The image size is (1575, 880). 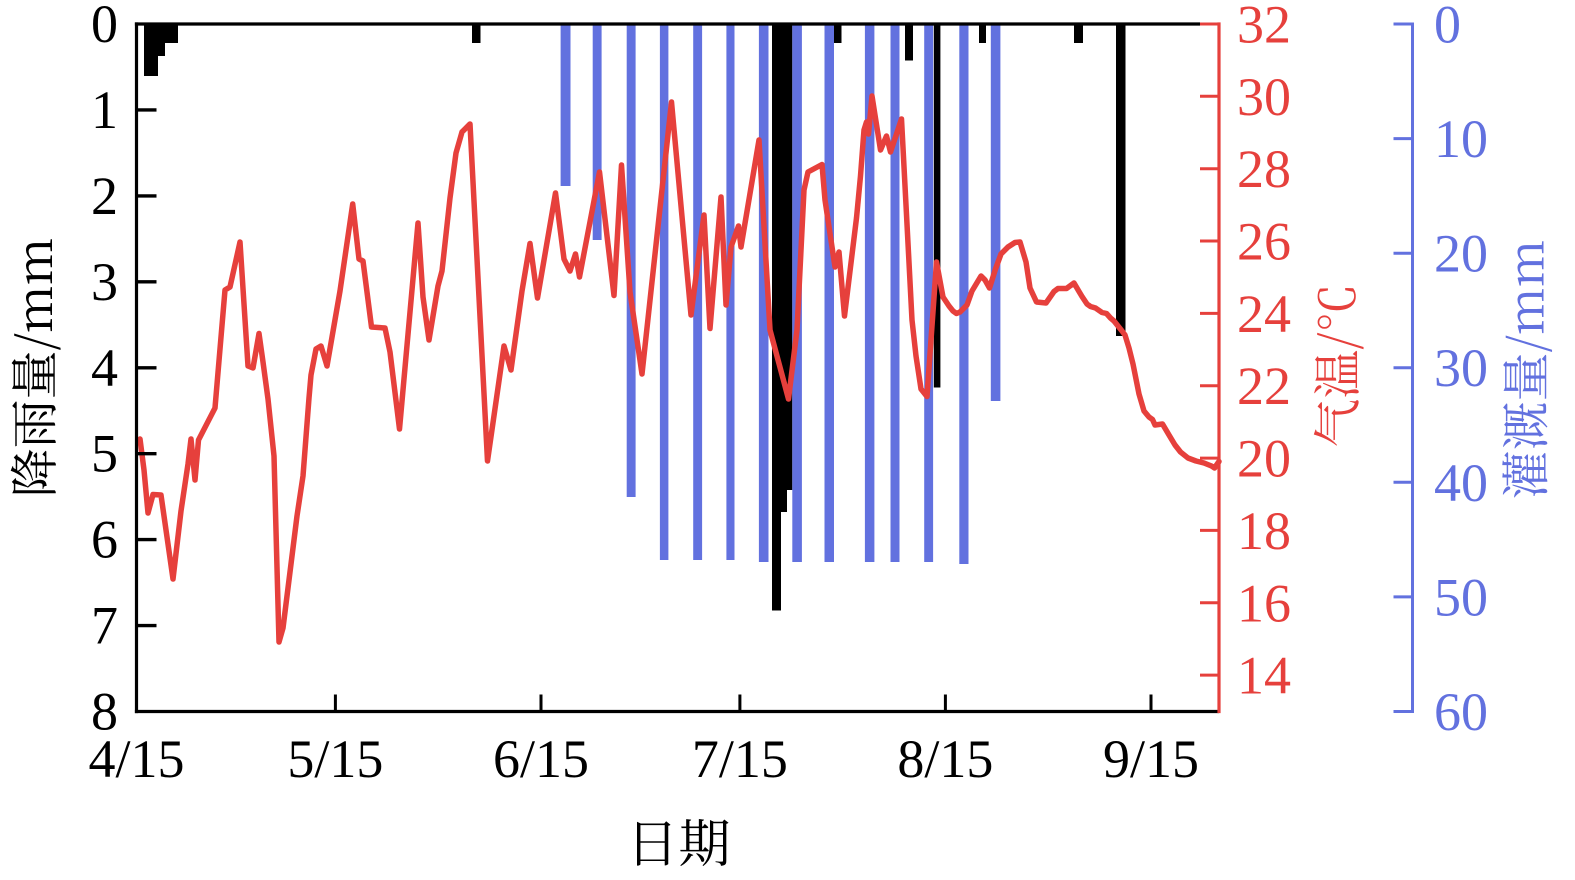 I want to click on svg-text: 1, so click(x=104, y=110).